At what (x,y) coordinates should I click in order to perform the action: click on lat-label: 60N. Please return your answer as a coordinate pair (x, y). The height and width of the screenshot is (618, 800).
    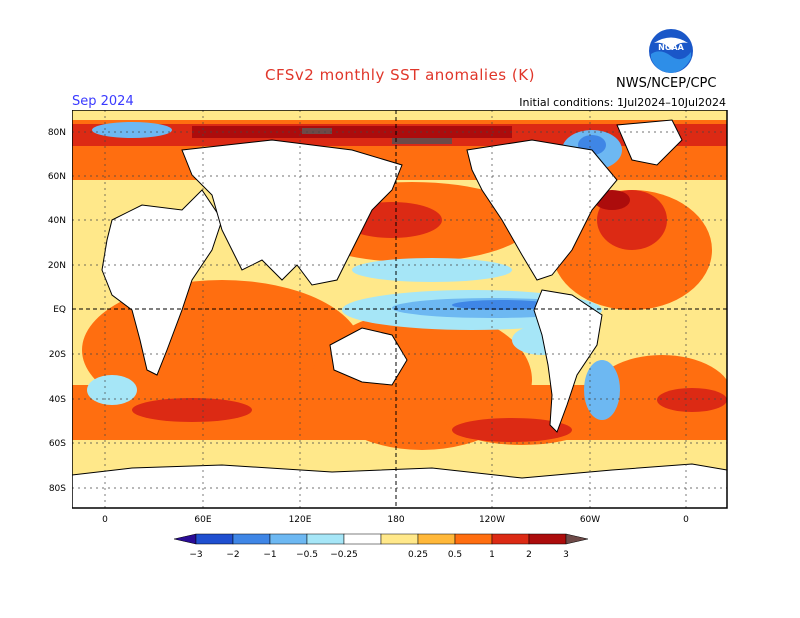
    Looking at the image, I should click on (57, 177).